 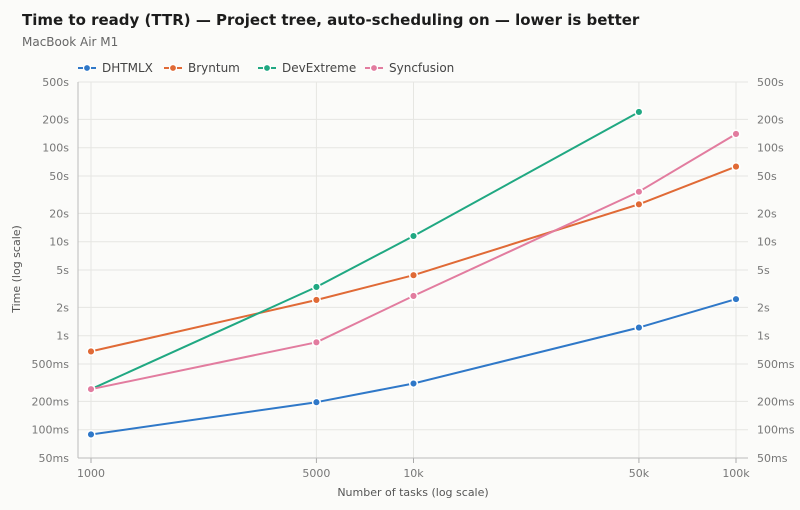 What do you see at coordinates (763, 336) in the screenshot?
I see `y-tick-label-right: 1s` at bounding box center [763, 336].